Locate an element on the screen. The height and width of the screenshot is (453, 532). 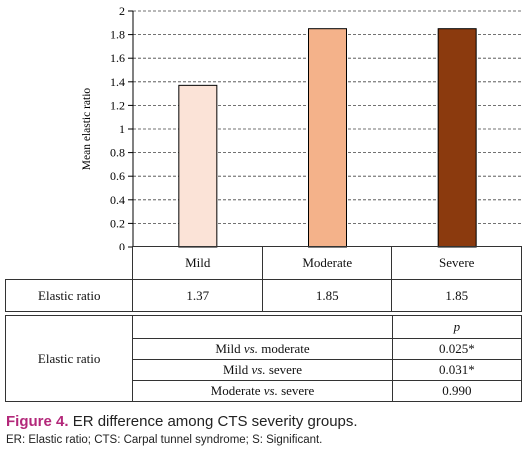
p-header: p is located at coordinates (457, 327).